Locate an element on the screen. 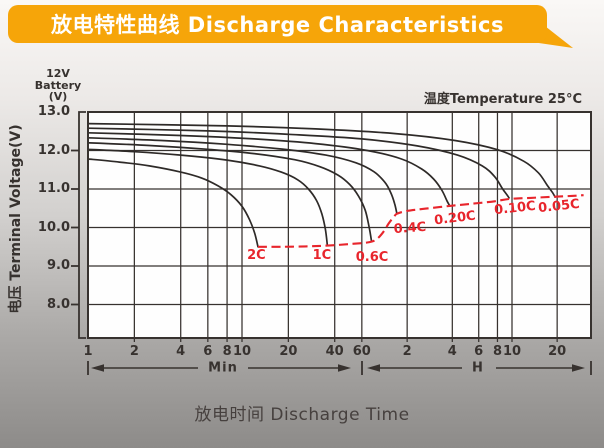  title-banner: 放电特性曲线 Discharge Characteristics is located at coordinates (277, 24).